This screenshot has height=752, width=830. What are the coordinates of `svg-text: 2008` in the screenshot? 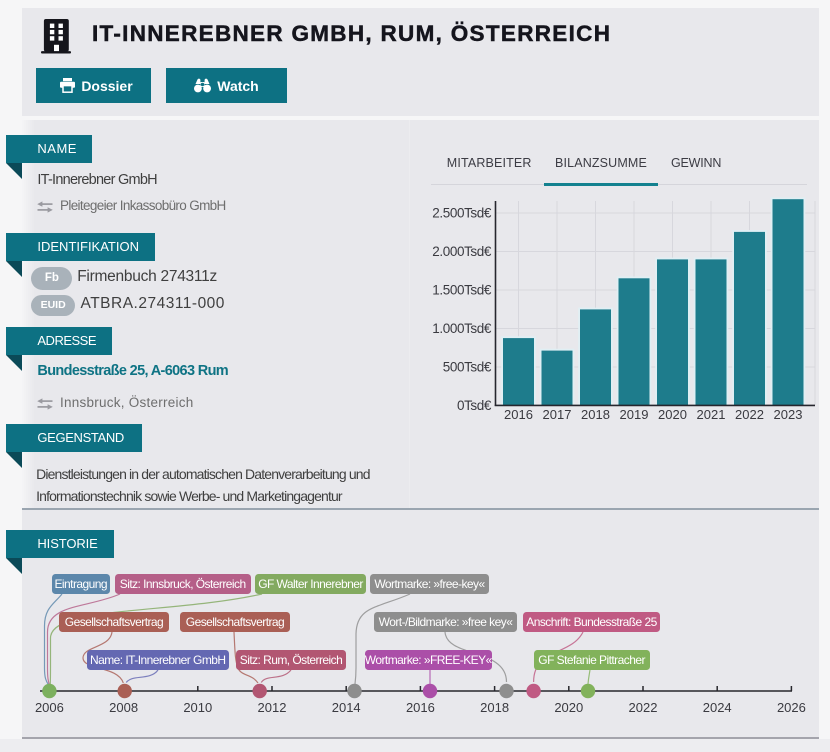 It's located at (123, 707).